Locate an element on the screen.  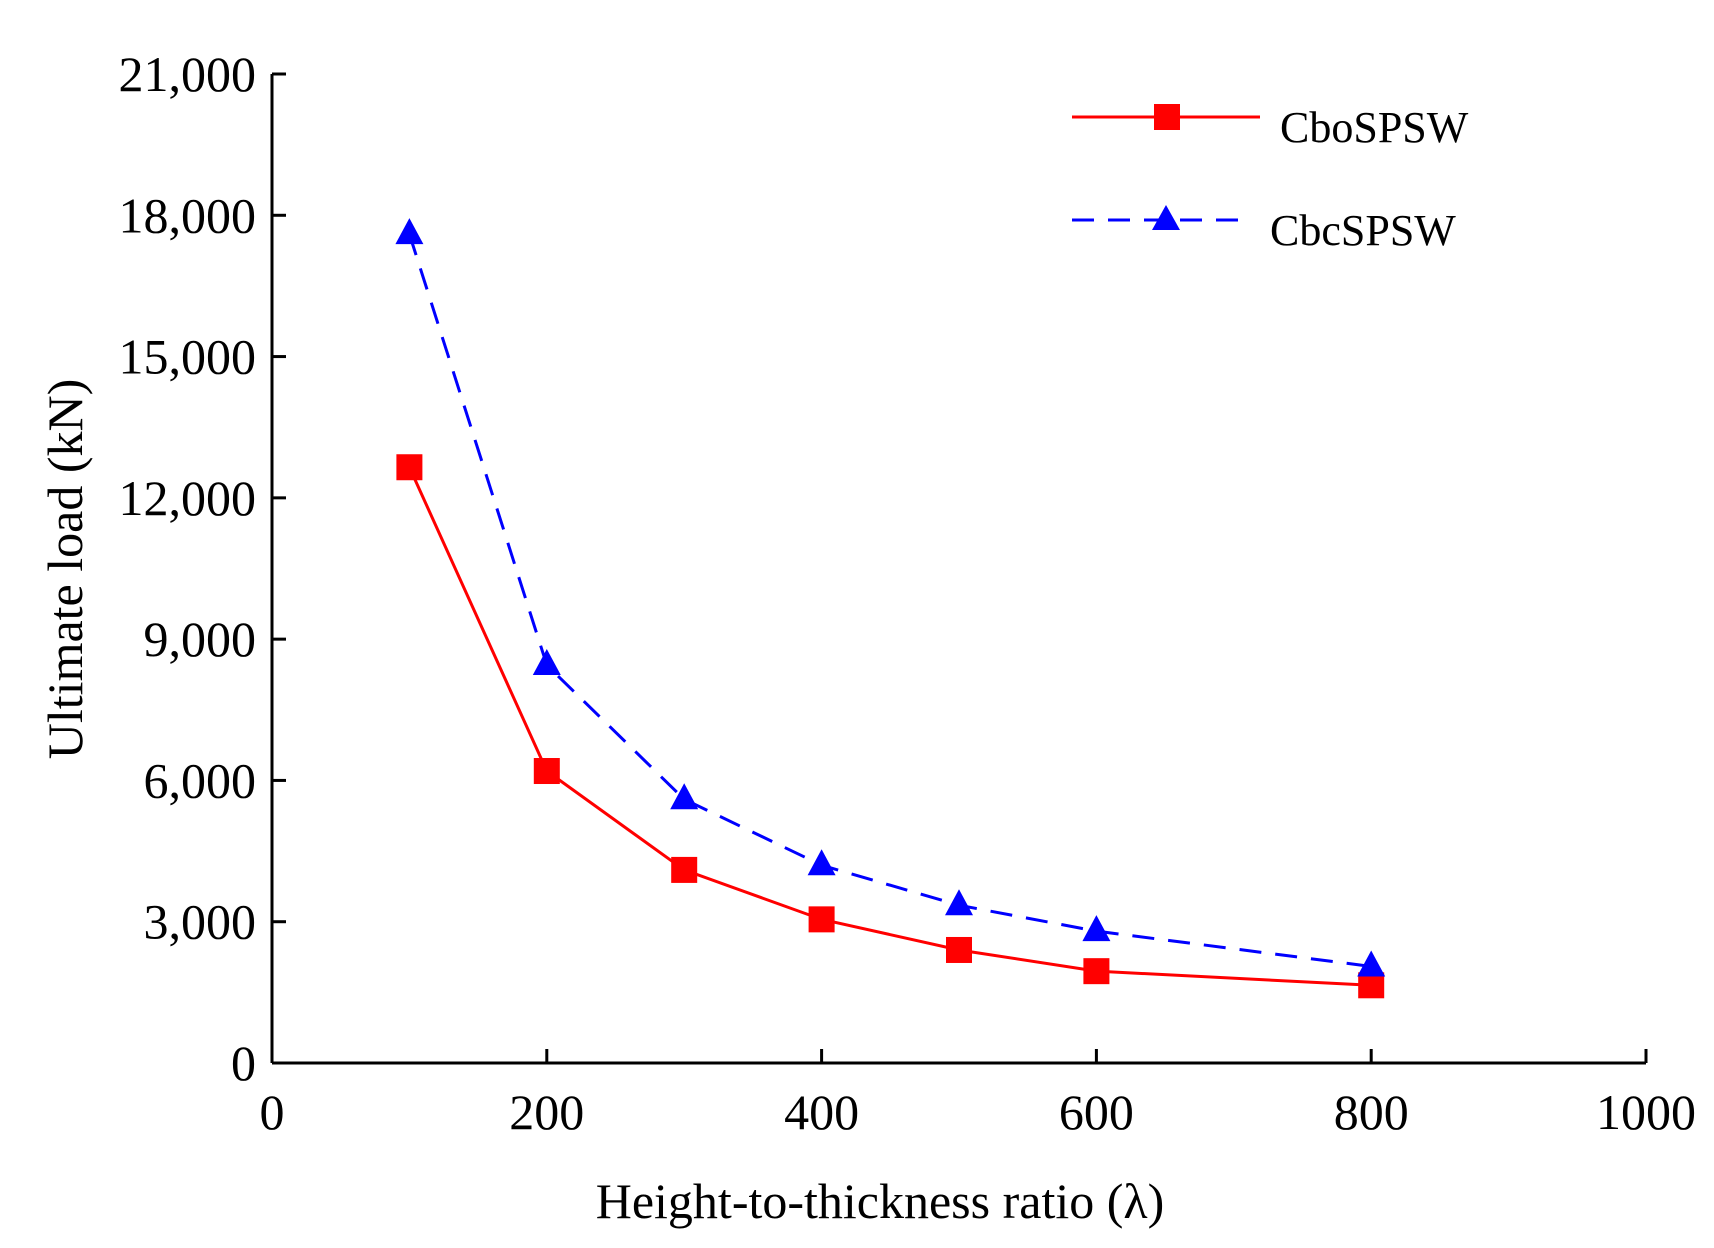
x-axis-ticks: 0 200 400 600 800 1000 is located at coordinates (978, 1094).